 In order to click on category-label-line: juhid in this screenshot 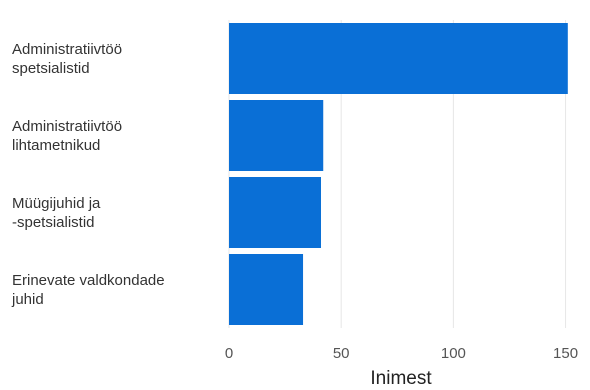, I will do `click(27, 299)`.